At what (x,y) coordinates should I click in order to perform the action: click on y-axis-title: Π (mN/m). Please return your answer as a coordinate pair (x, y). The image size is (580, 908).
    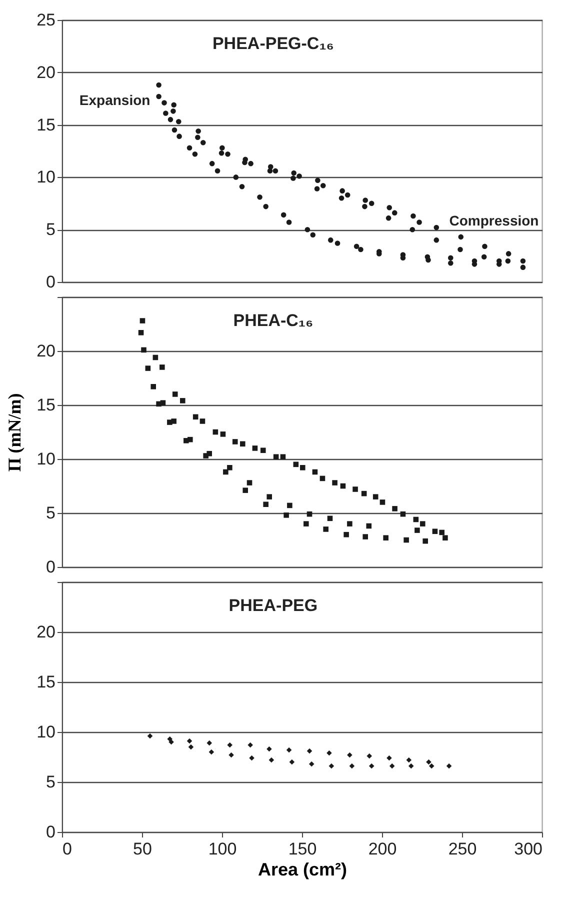
    Looking at the image, I should click on (14, 432).